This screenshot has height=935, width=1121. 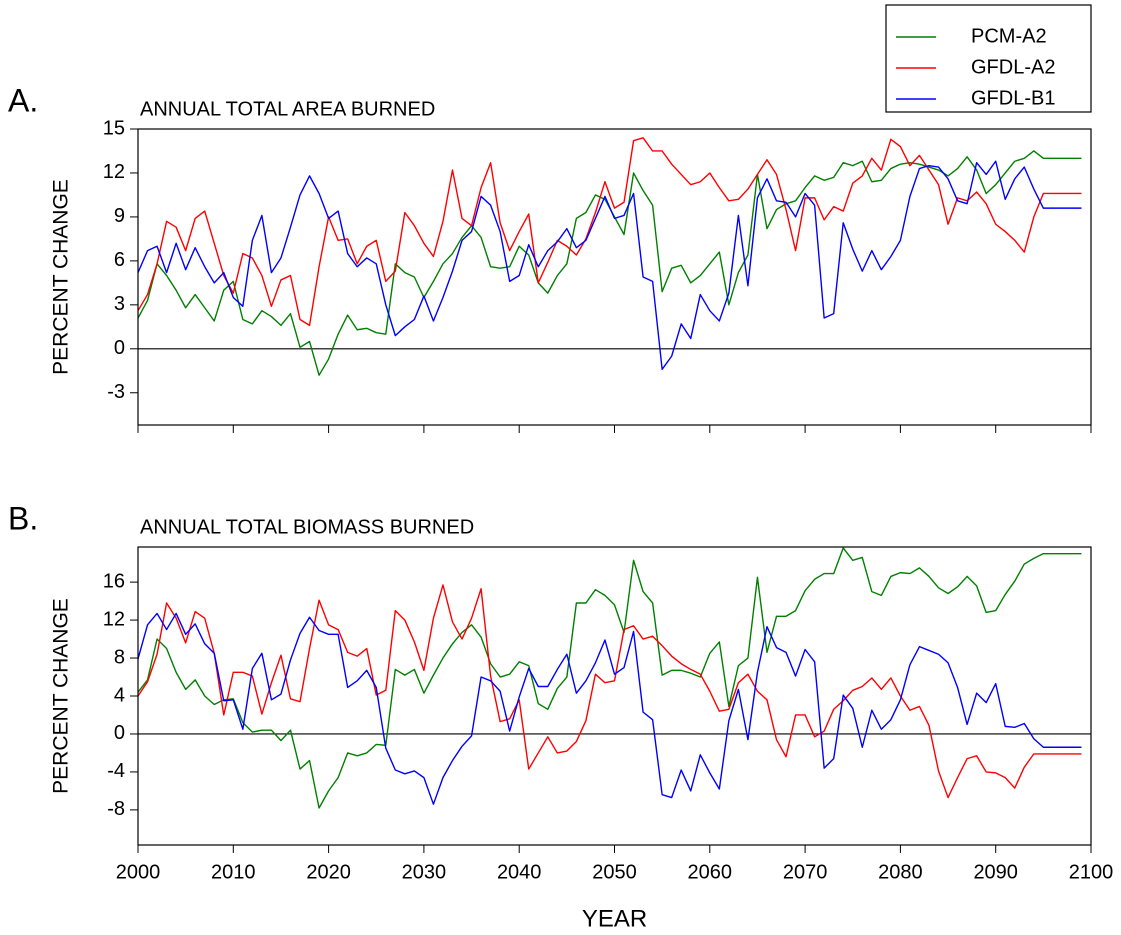 What do you see at coordinates (900, 872) in the screenshot?
I see `x-tick-label: 2080` at bounding box center [900, 872].